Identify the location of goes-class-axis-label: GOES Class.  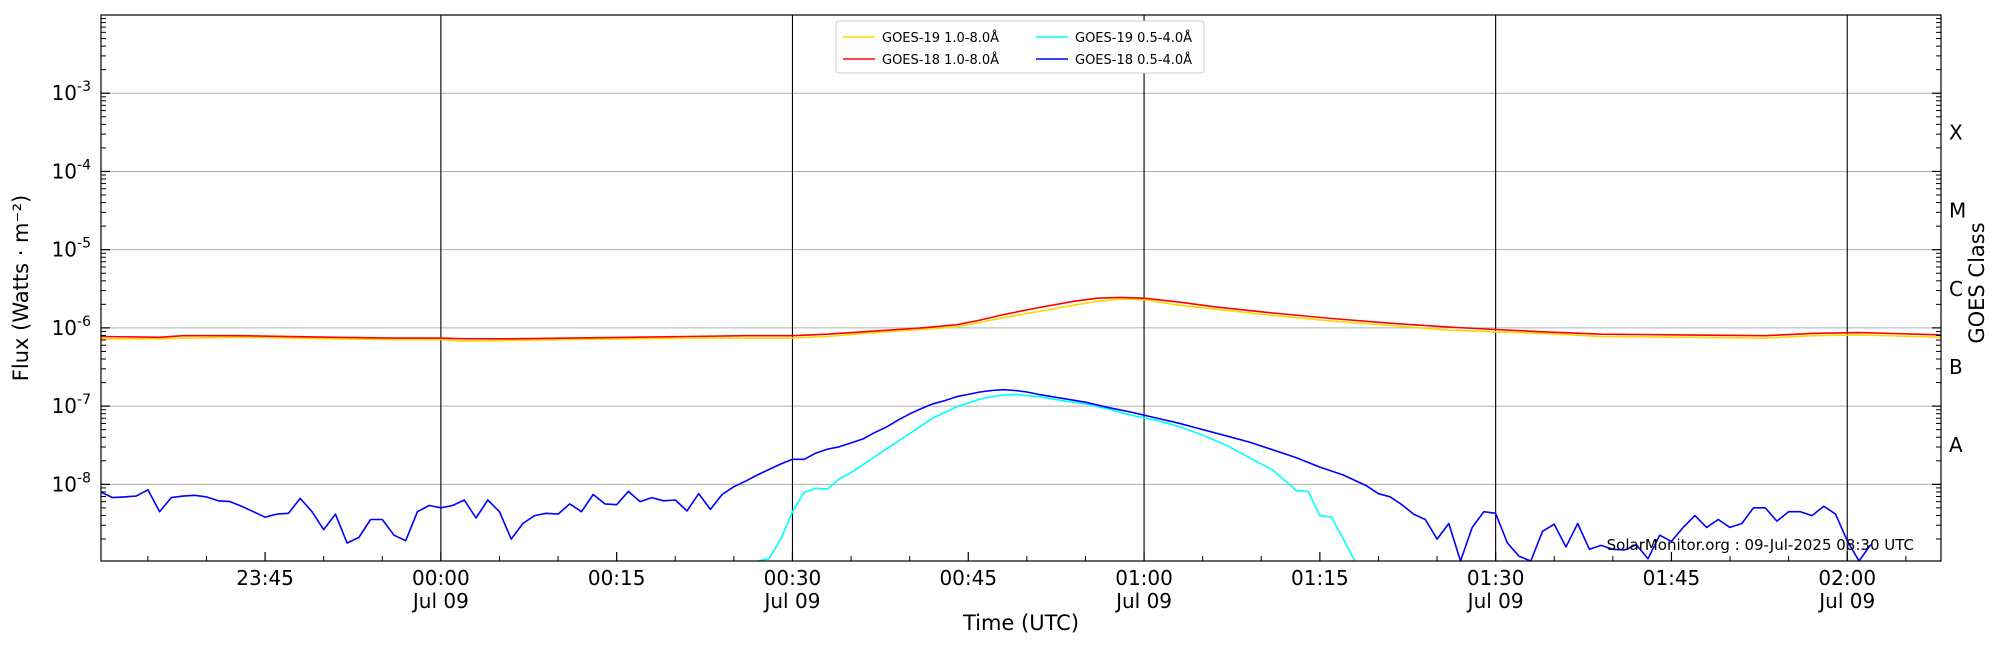
(1977, 282).